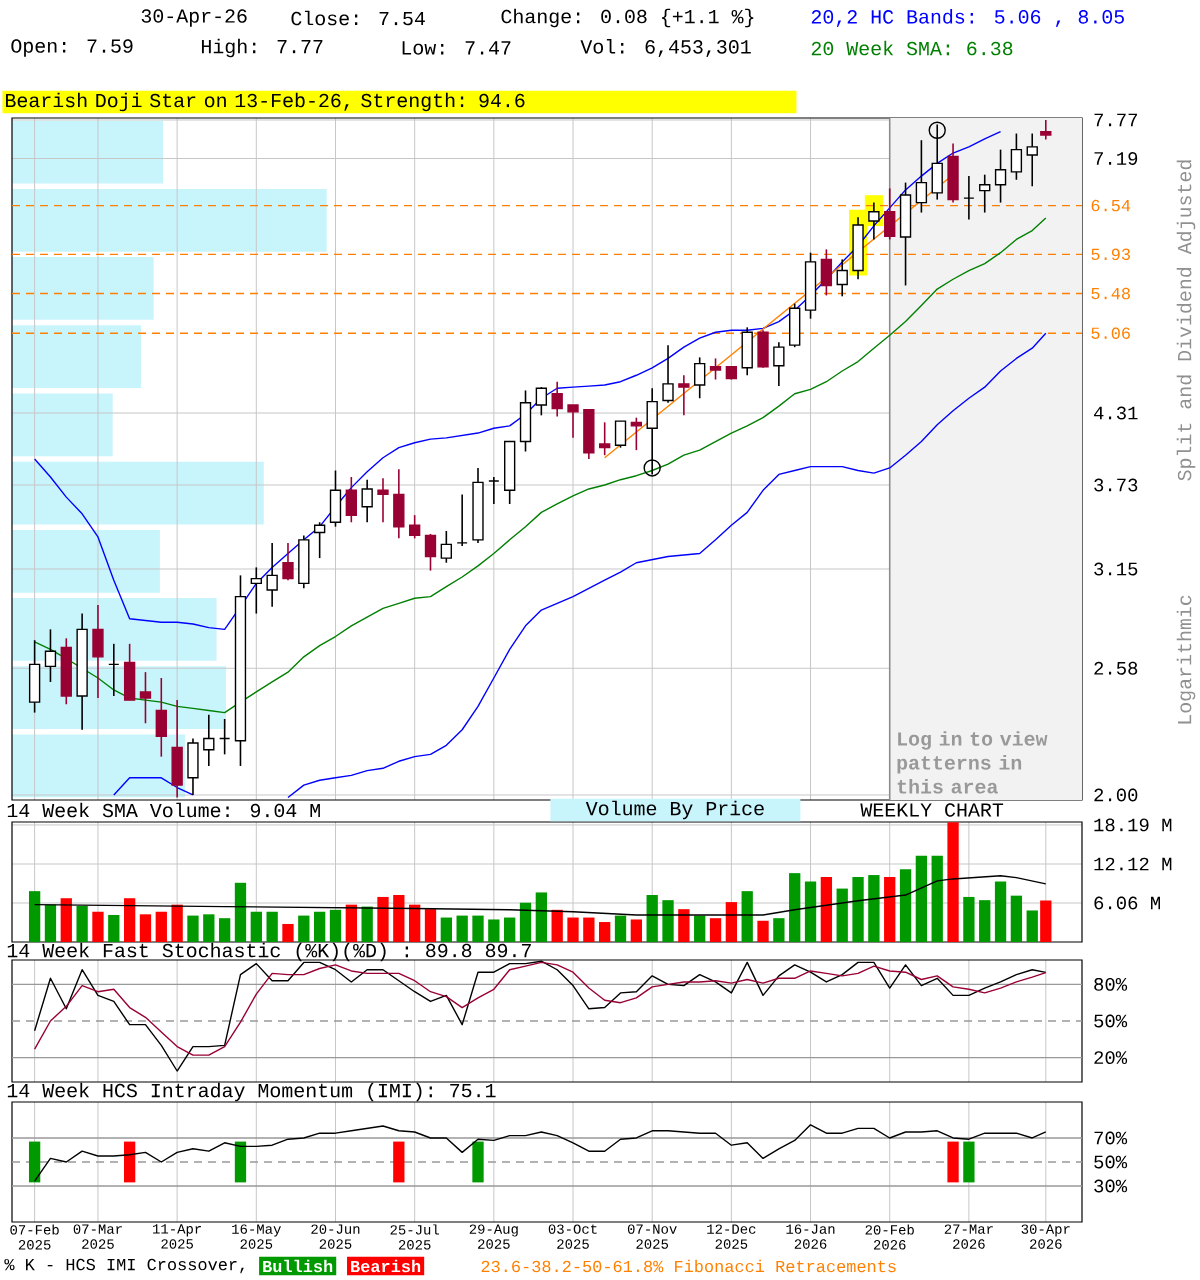 The width and height of the screenshot is (1200, 1280). Describe the element at coordinates (912, 48) in the screenshot. I see `text: 20 Week SMA: 6.38` at that location.